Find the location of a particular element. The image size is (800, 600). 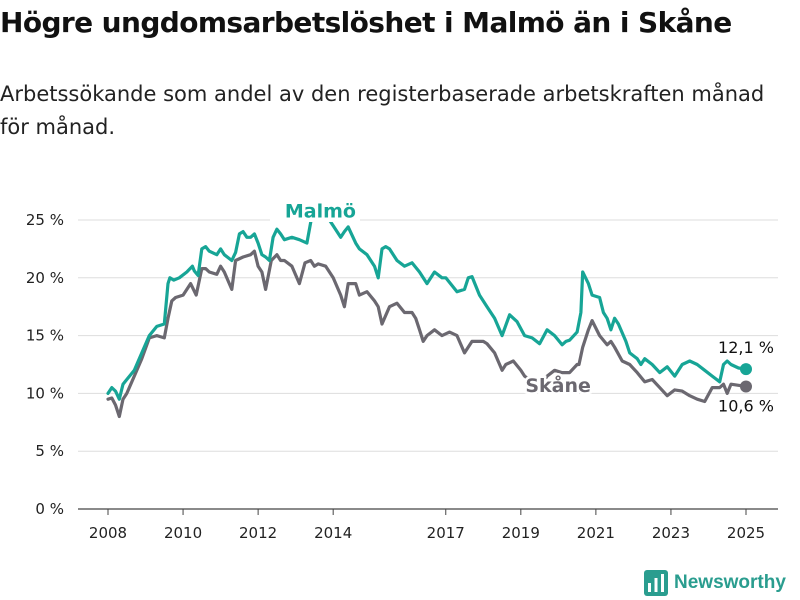

end-value-label-malmo: 12,1 % is located at coordinates (746, 347).